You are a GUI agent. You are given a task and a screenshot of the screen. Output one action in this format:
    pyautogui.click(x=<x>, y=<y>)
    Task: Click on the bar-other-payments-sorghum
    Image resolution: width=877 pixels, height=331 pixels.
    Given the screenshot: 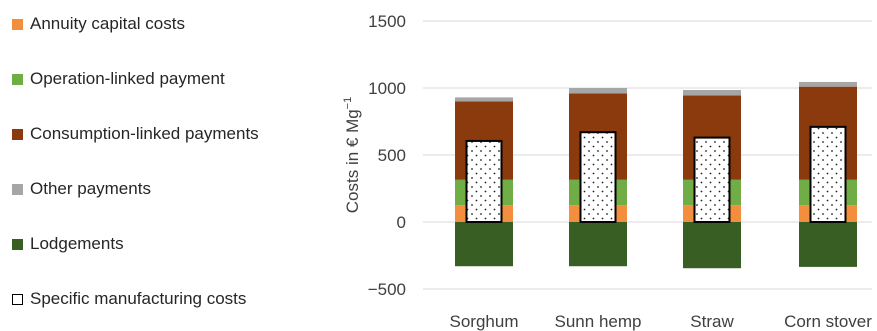 What is the action you would take?
    pyautogui.click(x=484, y=99)
    